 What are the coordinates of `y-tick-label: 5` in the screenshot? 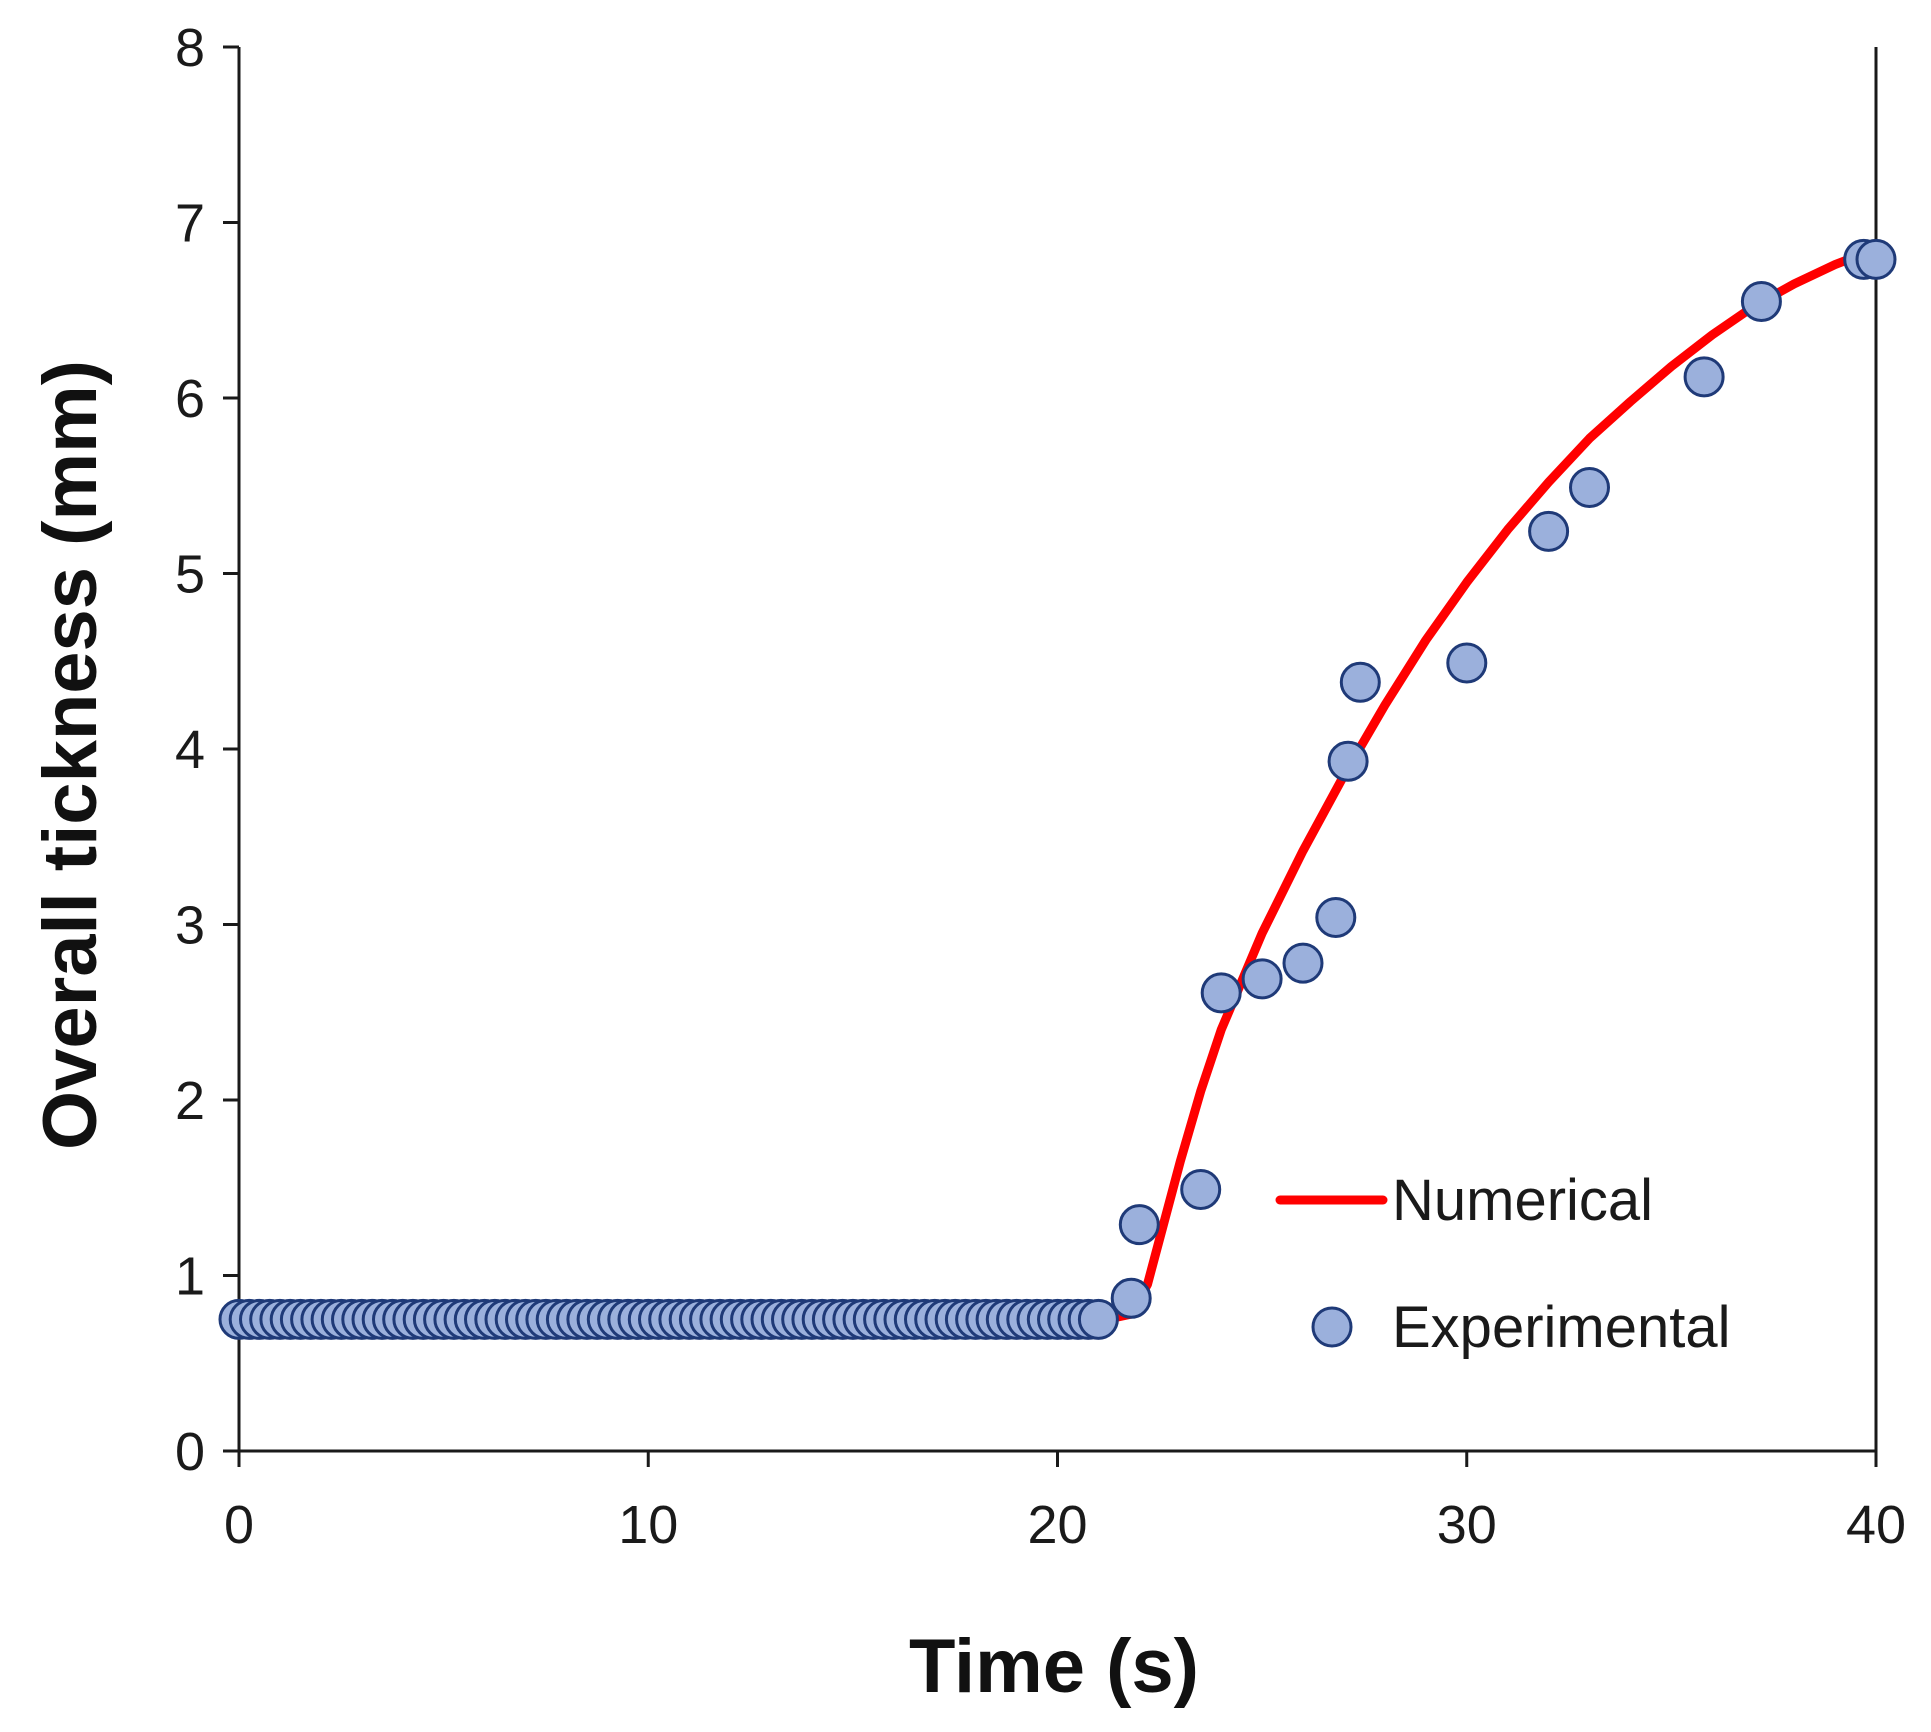 It's located at (190, 575).